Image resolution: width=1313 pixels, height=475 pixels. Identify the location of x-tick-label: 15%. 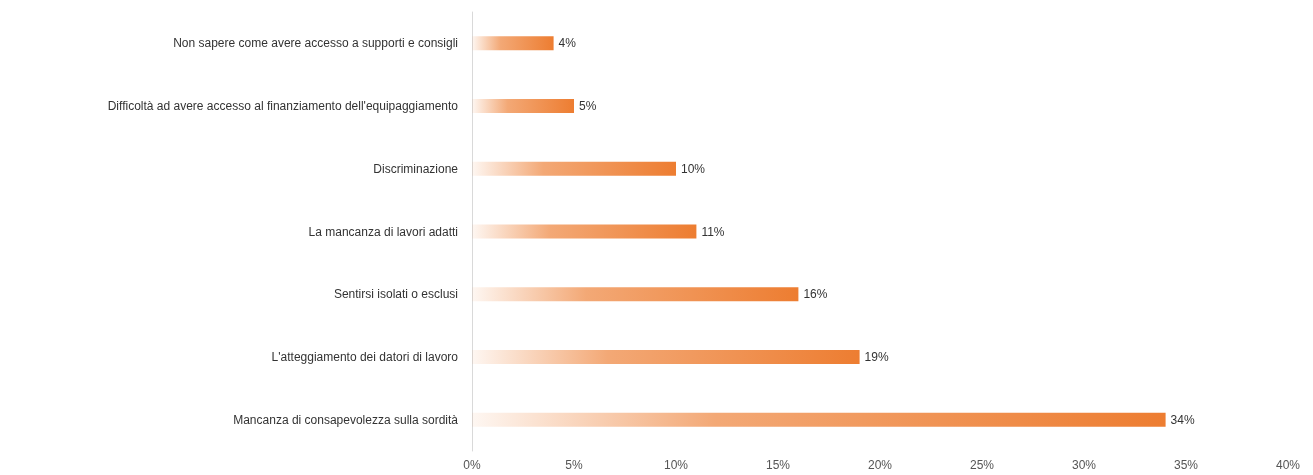
(778, 465).